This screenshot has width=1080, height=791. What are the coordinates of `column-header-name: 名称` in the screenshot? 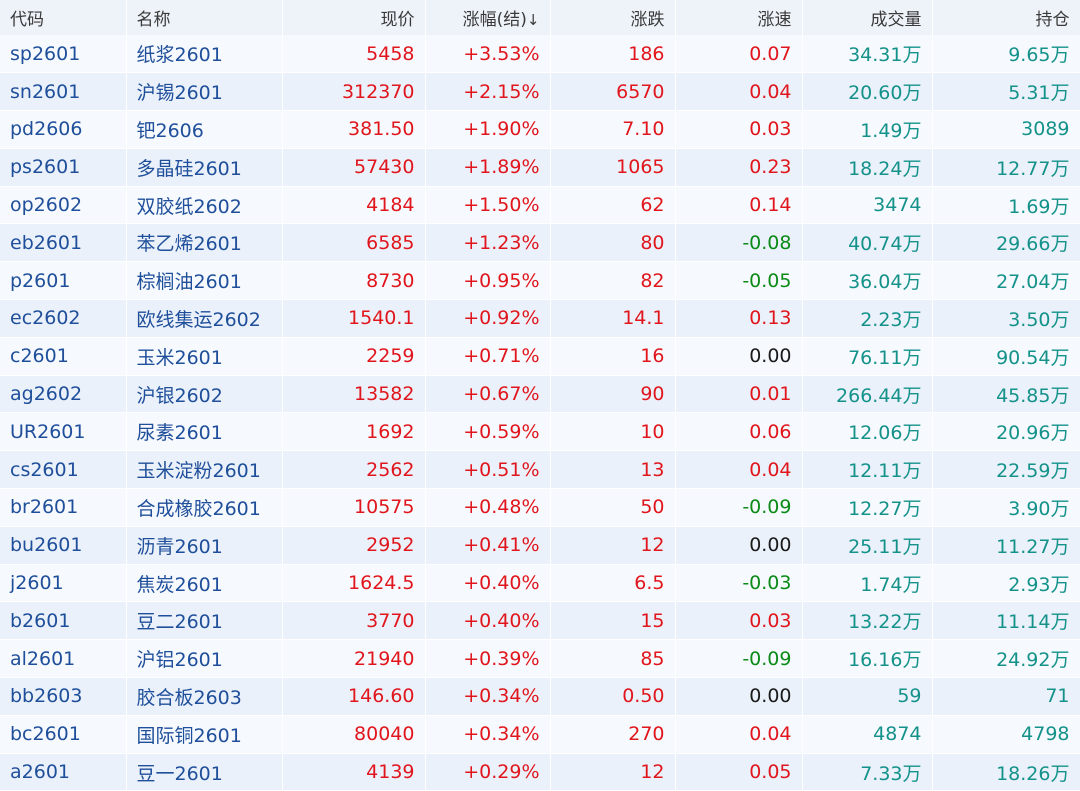 It's located at (204, 17).